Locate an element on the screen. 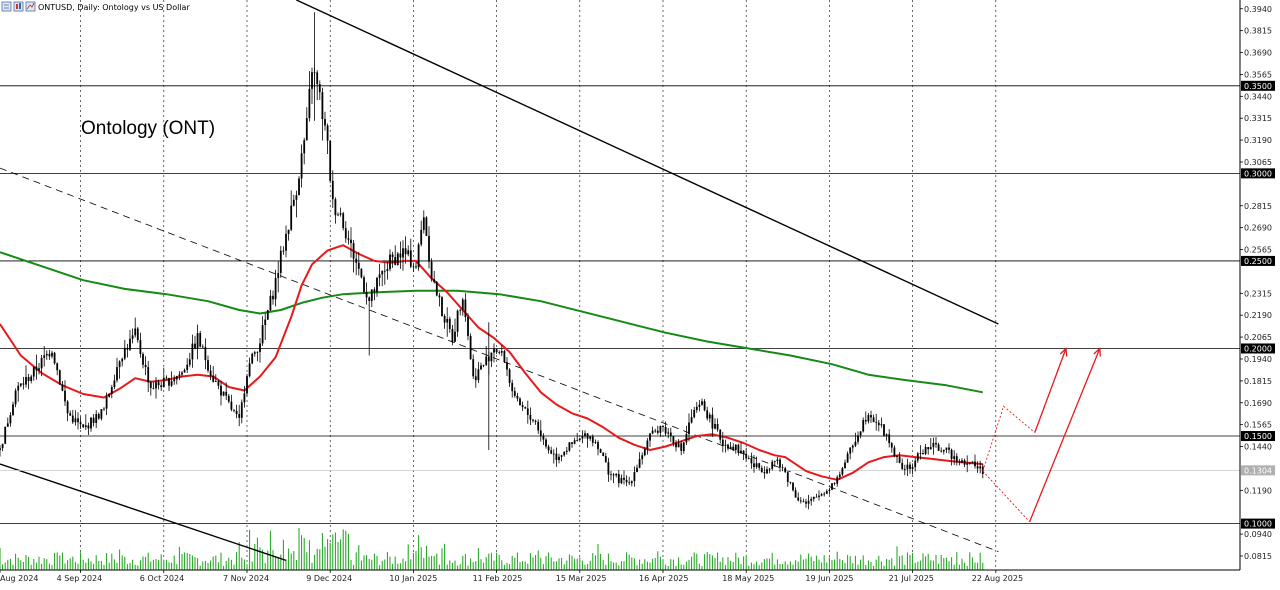  chart-bars-icon is located at coordinates (6, 6).